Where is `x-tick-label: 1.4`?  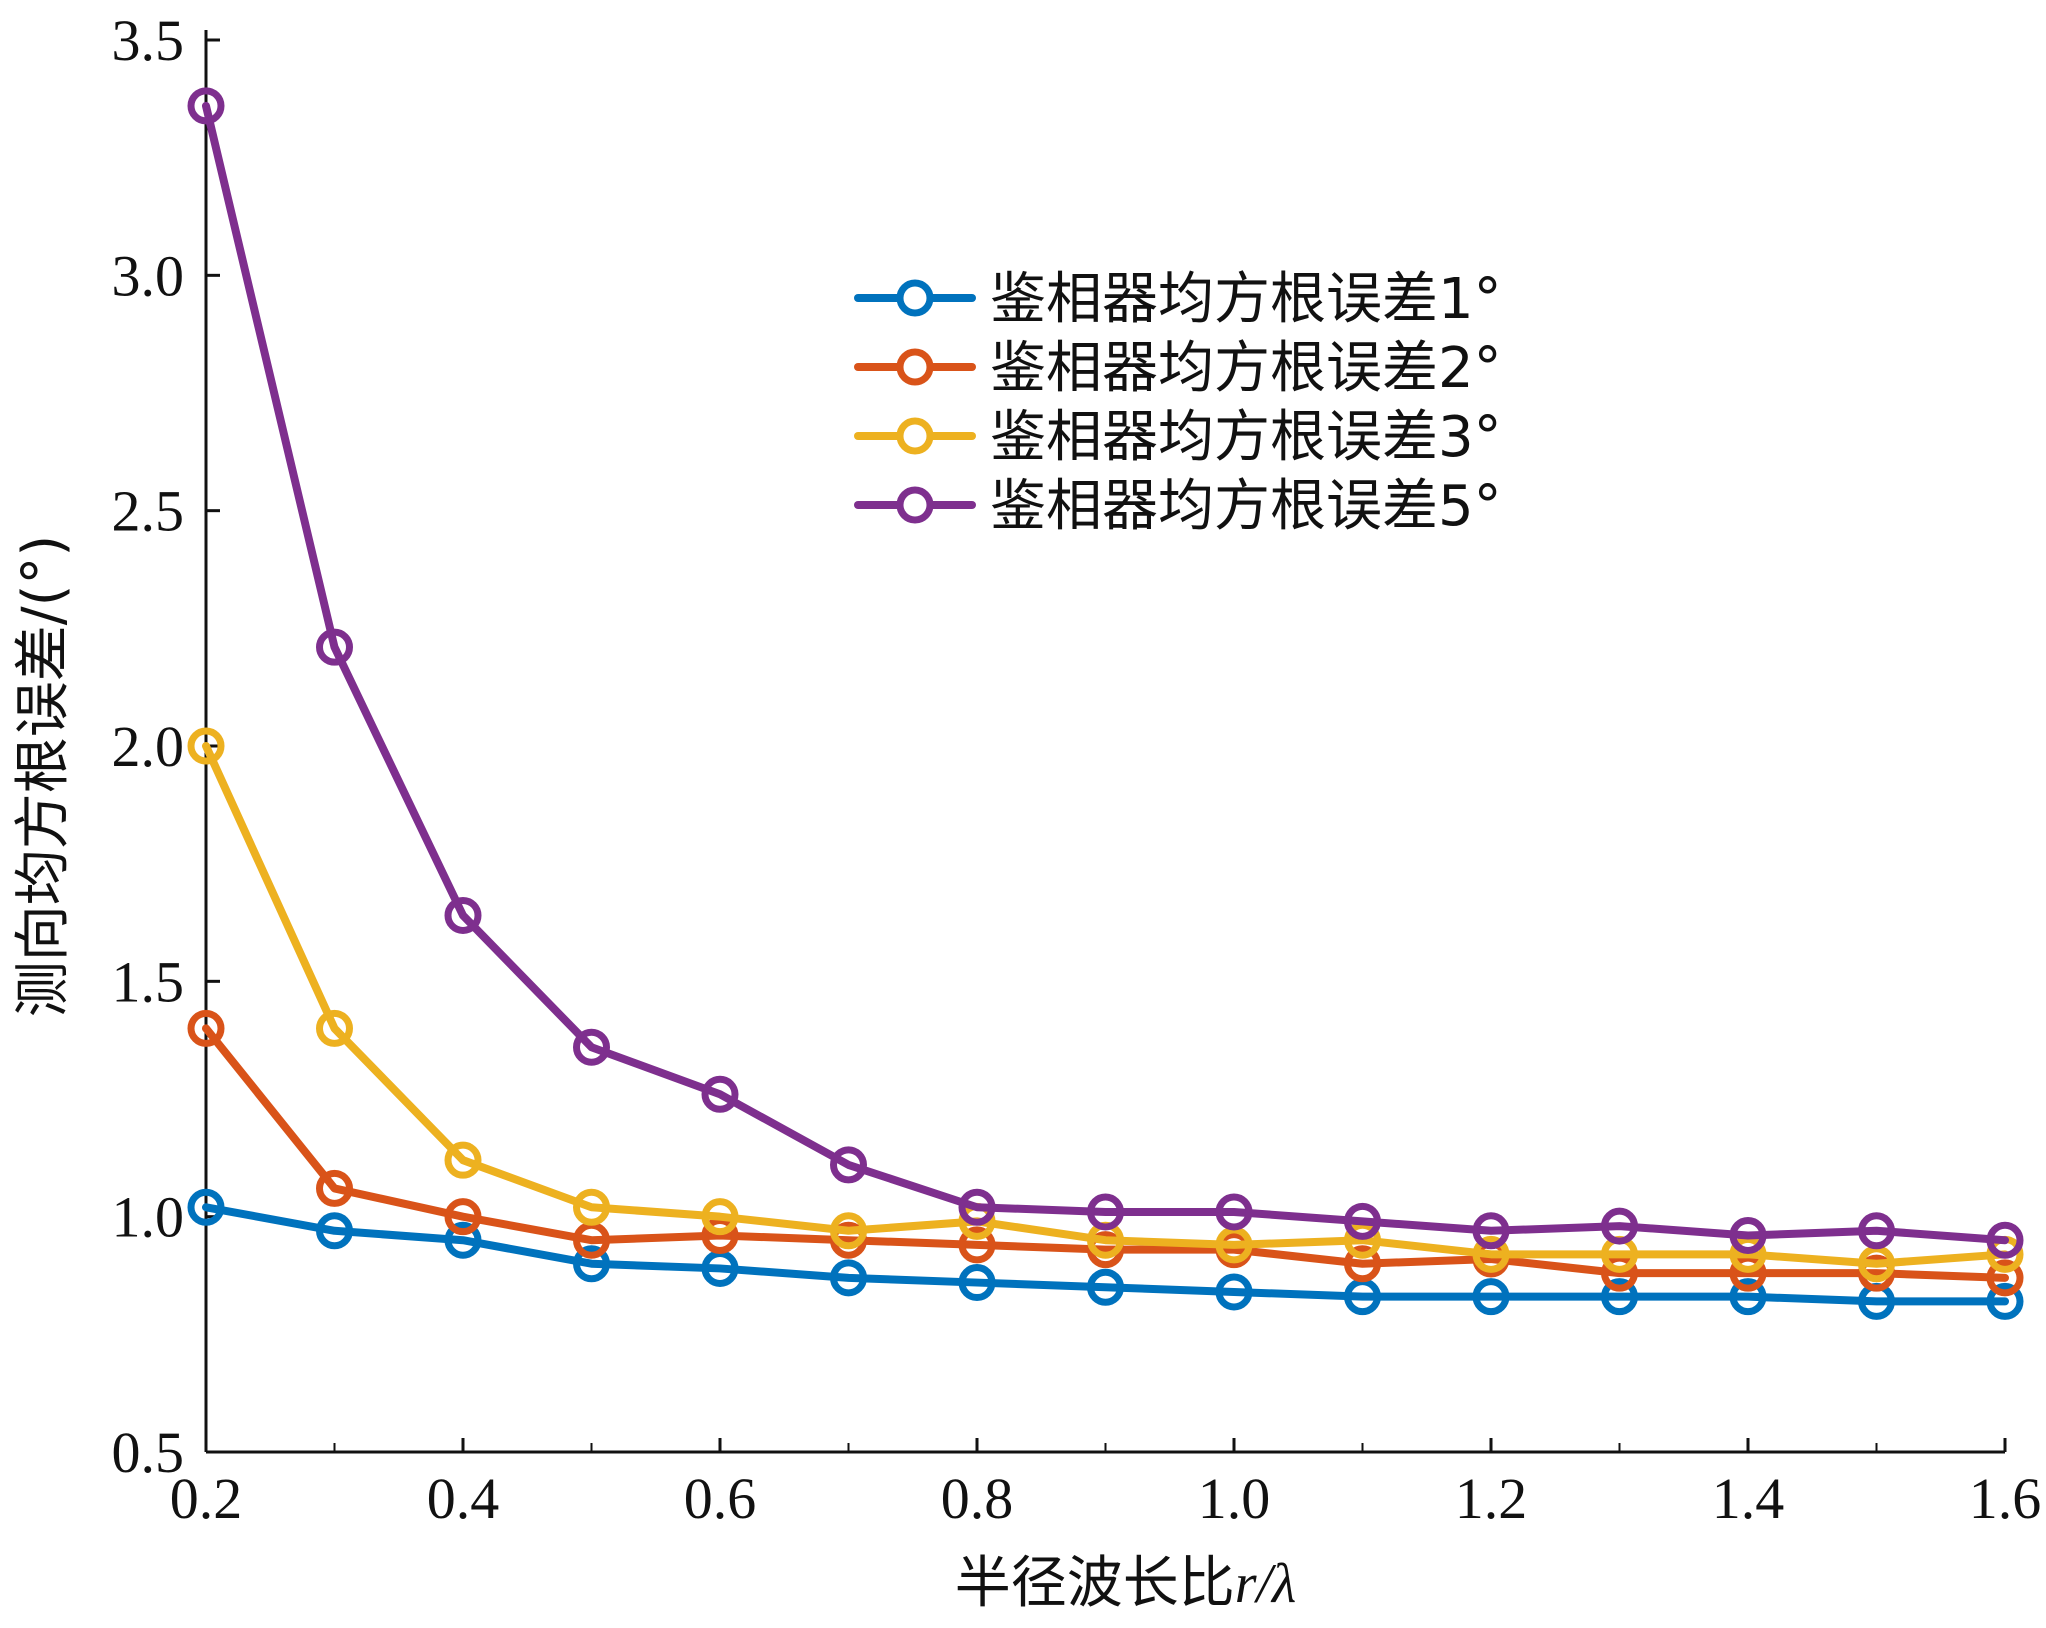 x-tick-label: 1.4 is located at coordinates (1748, 1498).